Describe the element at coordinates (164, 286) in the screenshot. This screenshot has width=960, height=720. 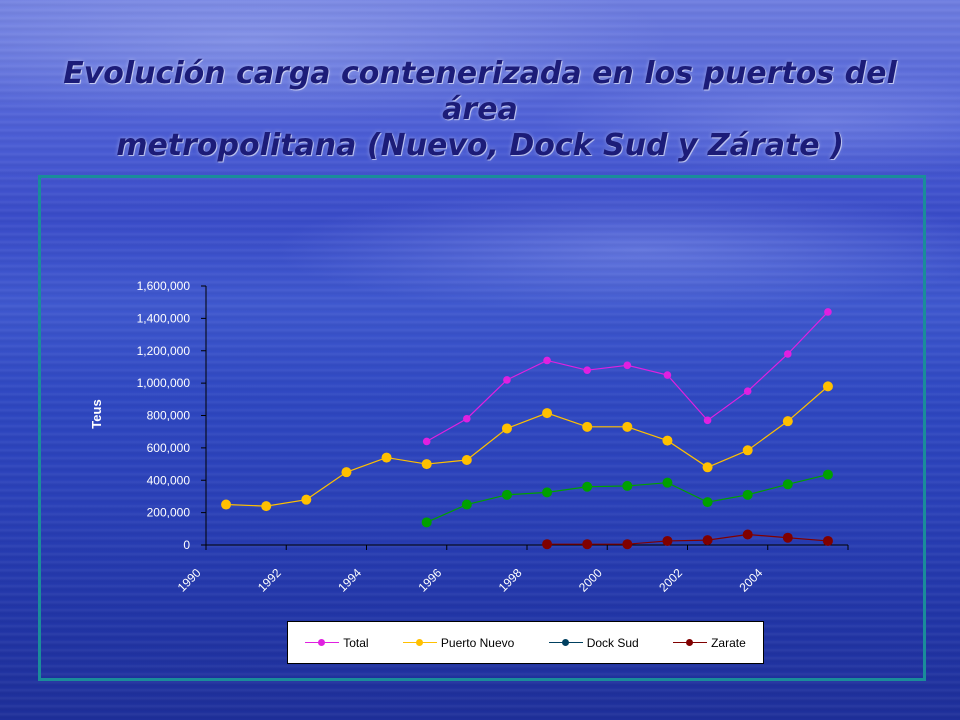
I see `y-tick-label: 1,600,000` at that location.